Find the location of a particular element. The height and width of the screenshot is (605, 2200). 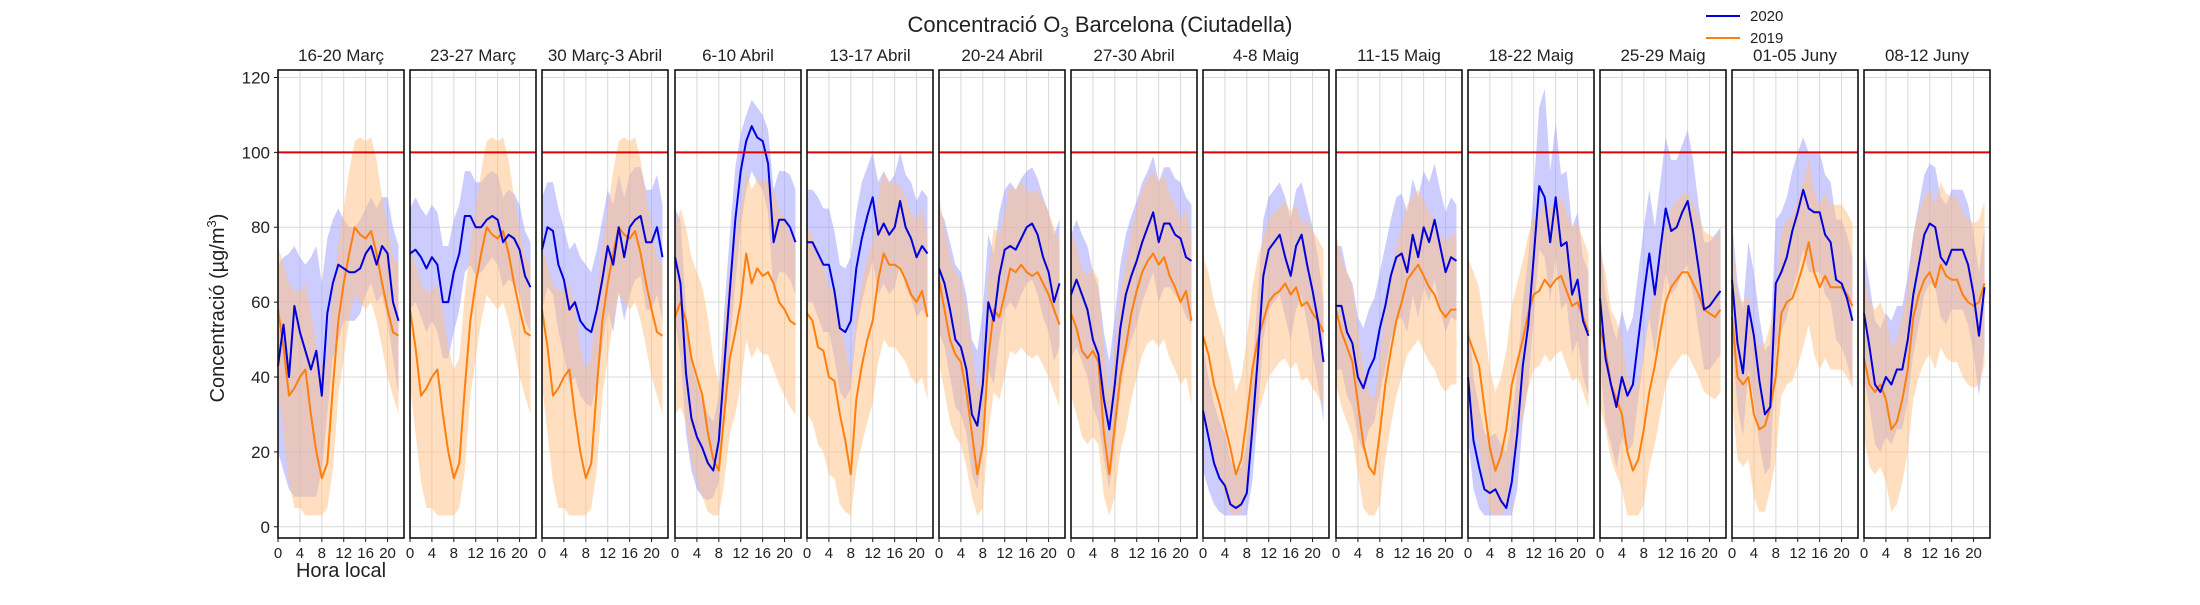

panel-11: 25-29 Maig 0 4 8 12 16 20 is located at coordinates (1661, 304).